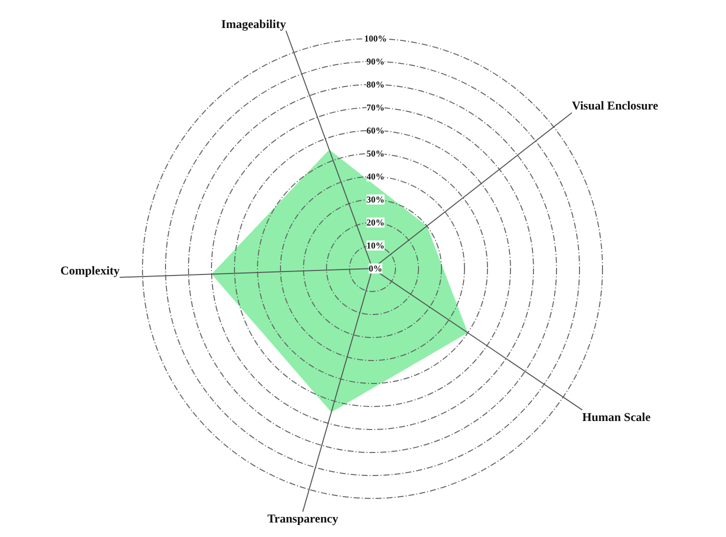 Image resolution: width=726 pixels, height=537 pixels. Describe the element at coordinates (375, 245) in the screenshot. I see `y-tick-label: 10%` at that location.